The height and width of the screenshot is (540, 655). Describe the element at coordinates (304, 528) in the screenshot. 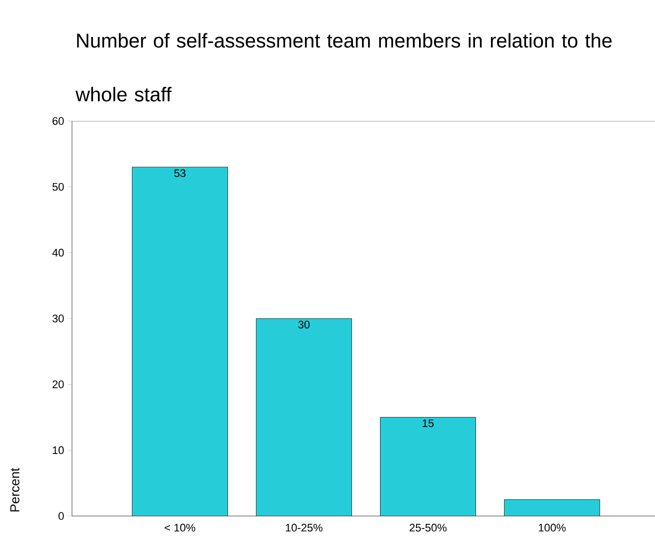

I see `x-tick-label: 10-25%` at that location.